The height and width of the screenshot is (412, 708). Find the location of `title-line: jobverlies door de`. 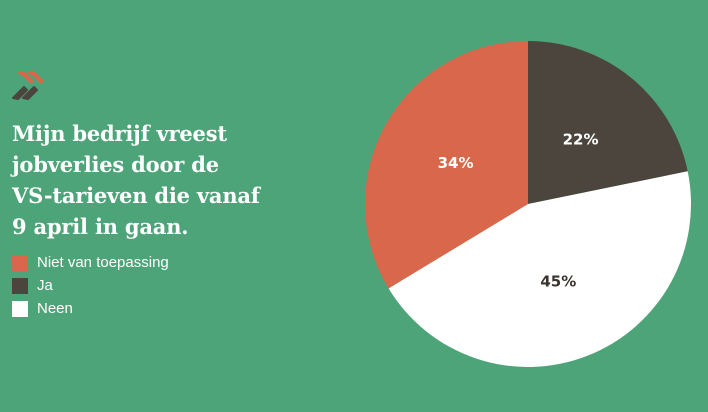

title-line: jobverlies door de is located at coordinates (115, 164).